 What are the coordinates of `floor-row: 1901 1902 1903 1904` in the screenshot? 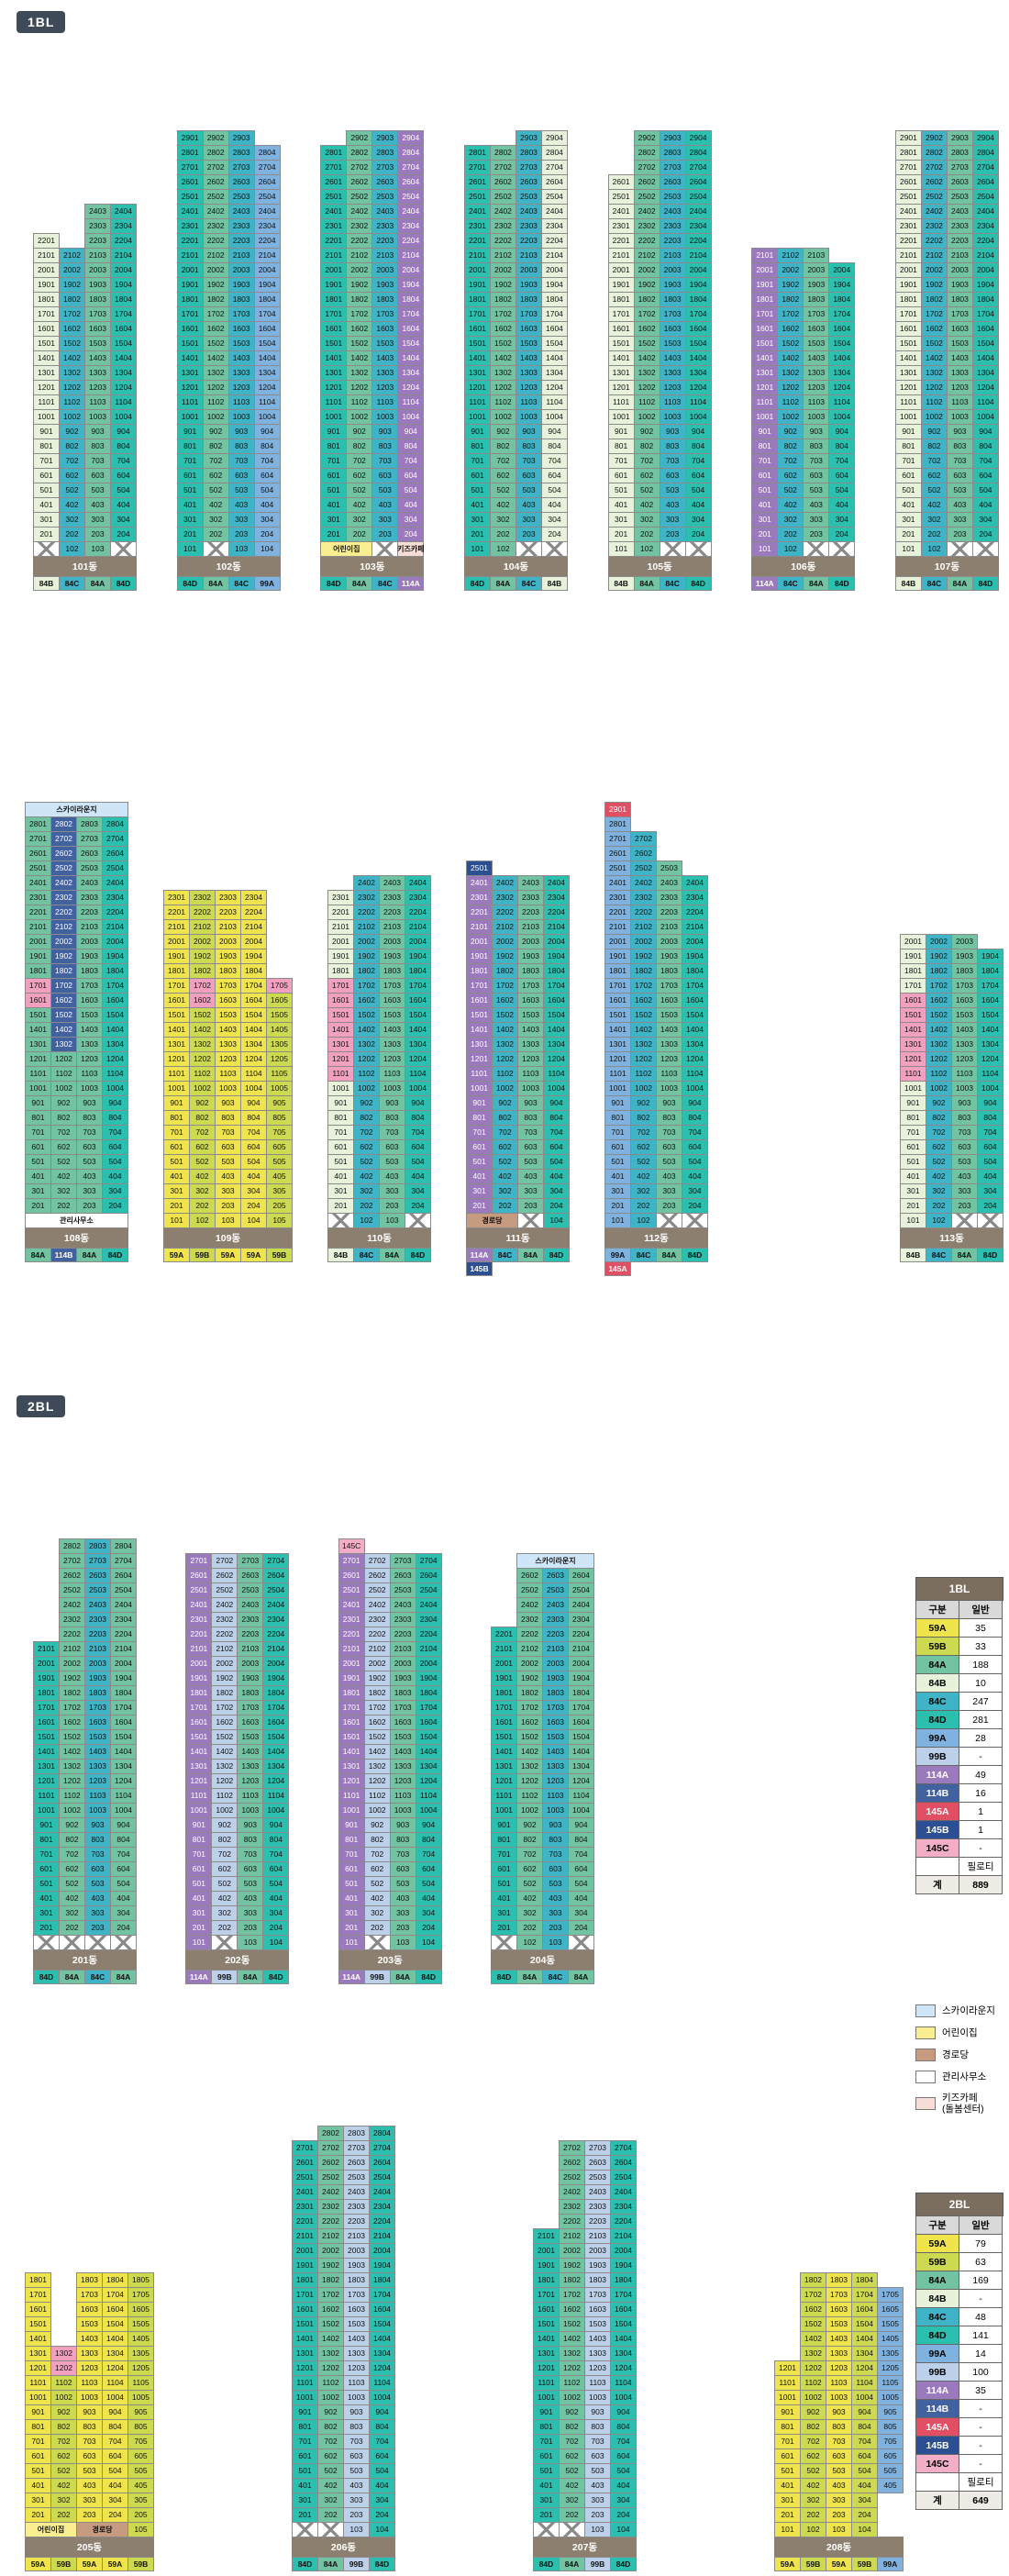 It's located at (946, 285).